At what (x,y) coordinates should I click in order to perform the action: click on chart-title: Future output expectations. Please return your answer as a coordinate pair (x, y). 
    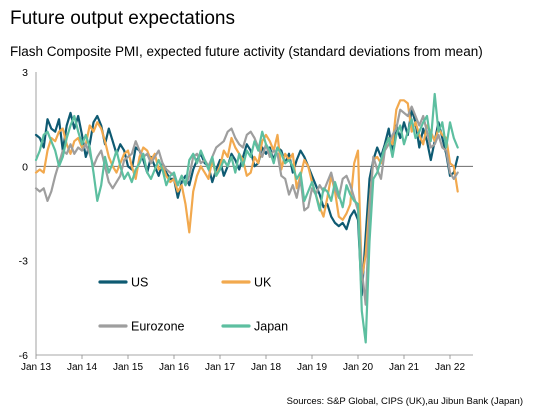
    Looking at the image, I should click on (122, 18).